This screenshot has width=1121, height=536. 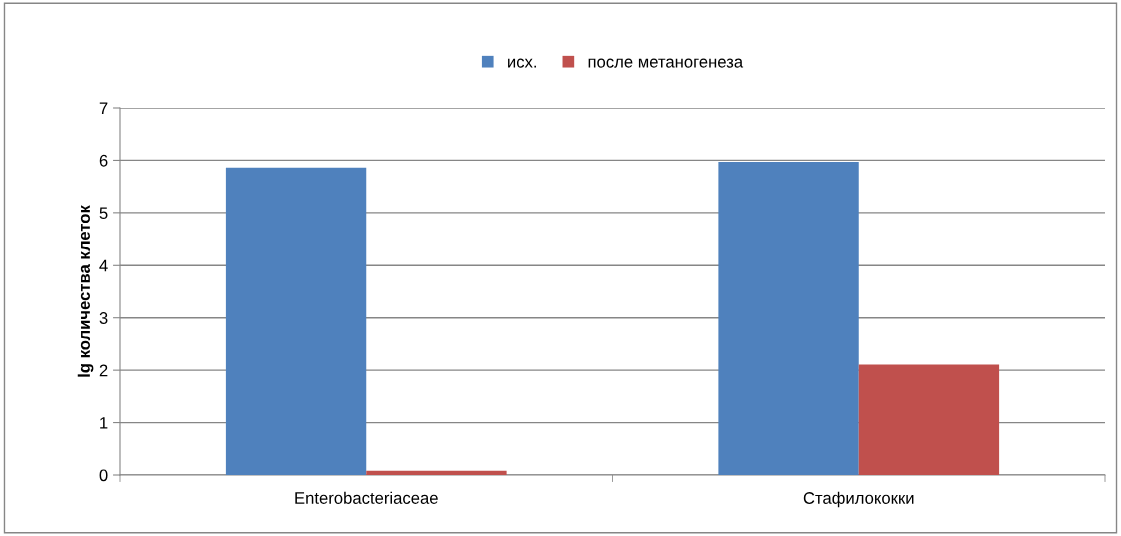 What do you see at coordinates (103, 213) in the screenshot?
I see `y-tick-label: 5` at bounding box center [103, 213].